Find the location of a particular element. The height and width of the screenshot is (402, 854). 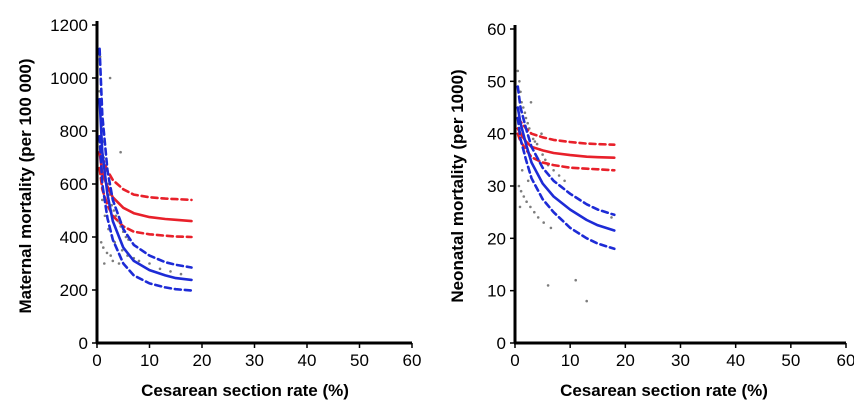

left-y-tick-label: 400 is located at coordinates (74, 237).